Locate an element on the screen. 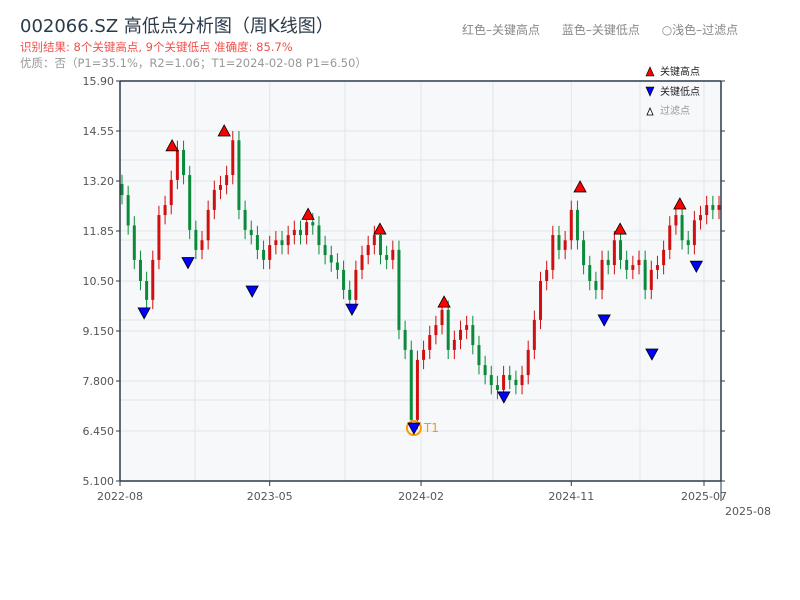 The height and width of the screenshot is (600, 800). legend-label: 关键高点 is located at coordinates (680, 71).